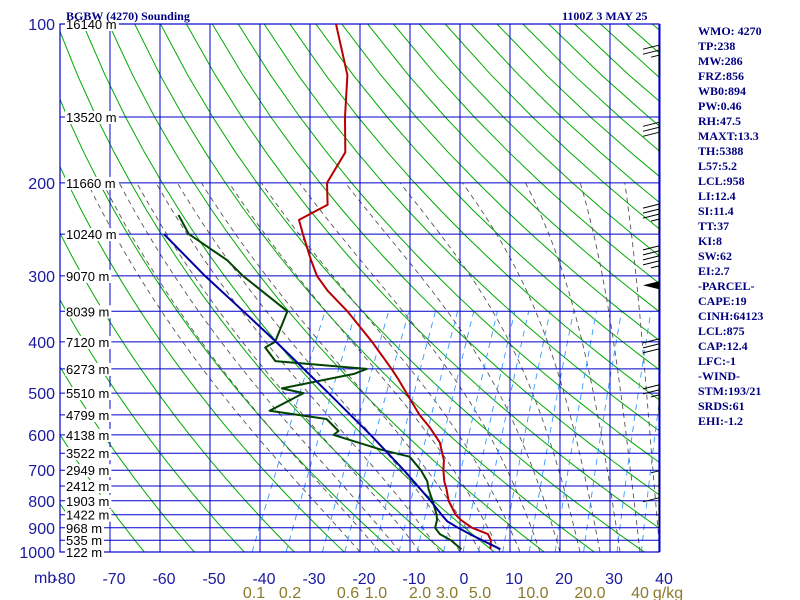  What do you see at coordinates (91, 24) in the screenshot?
I see `height-label: 16140 m` at bounding box center [91, 24].